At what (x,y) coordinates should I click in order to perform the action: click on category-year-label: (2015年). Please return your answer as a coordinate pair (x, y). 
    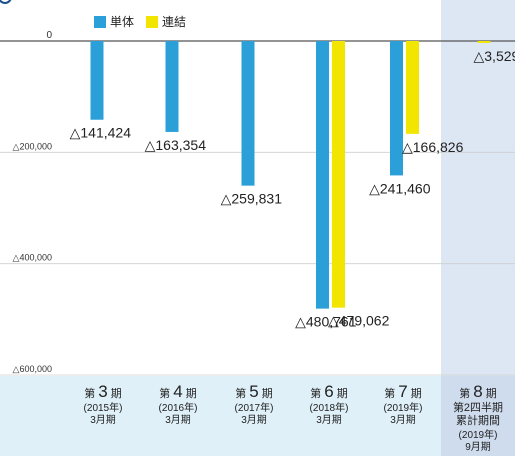
    Looking at the image, I should click on (103, 407).